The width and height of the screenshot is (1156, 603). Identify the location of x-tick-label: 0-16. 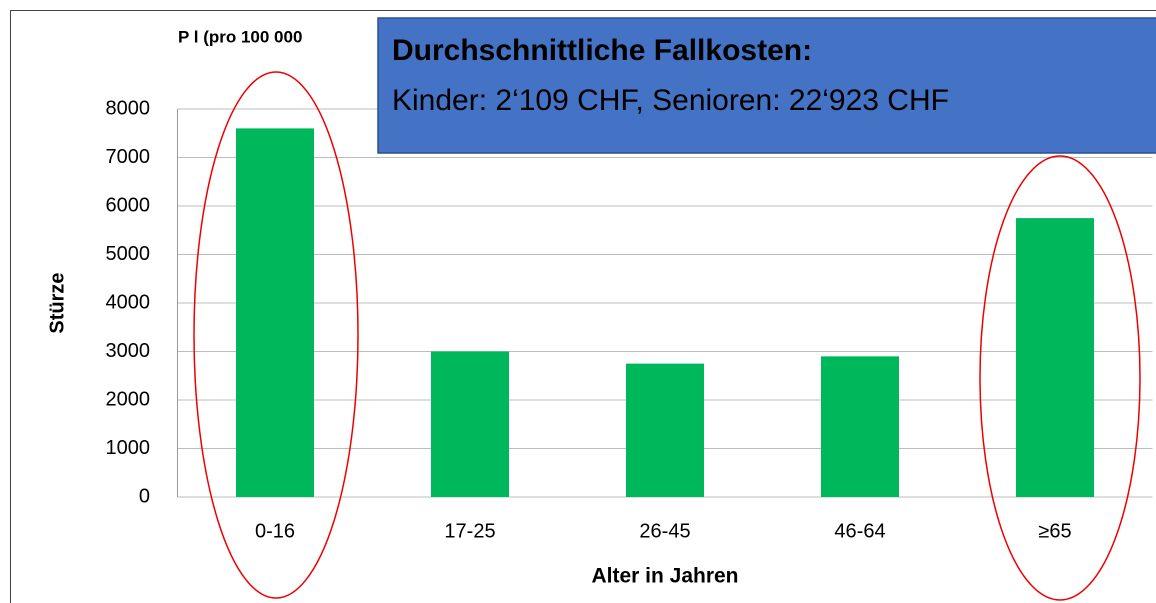
(275, 531).